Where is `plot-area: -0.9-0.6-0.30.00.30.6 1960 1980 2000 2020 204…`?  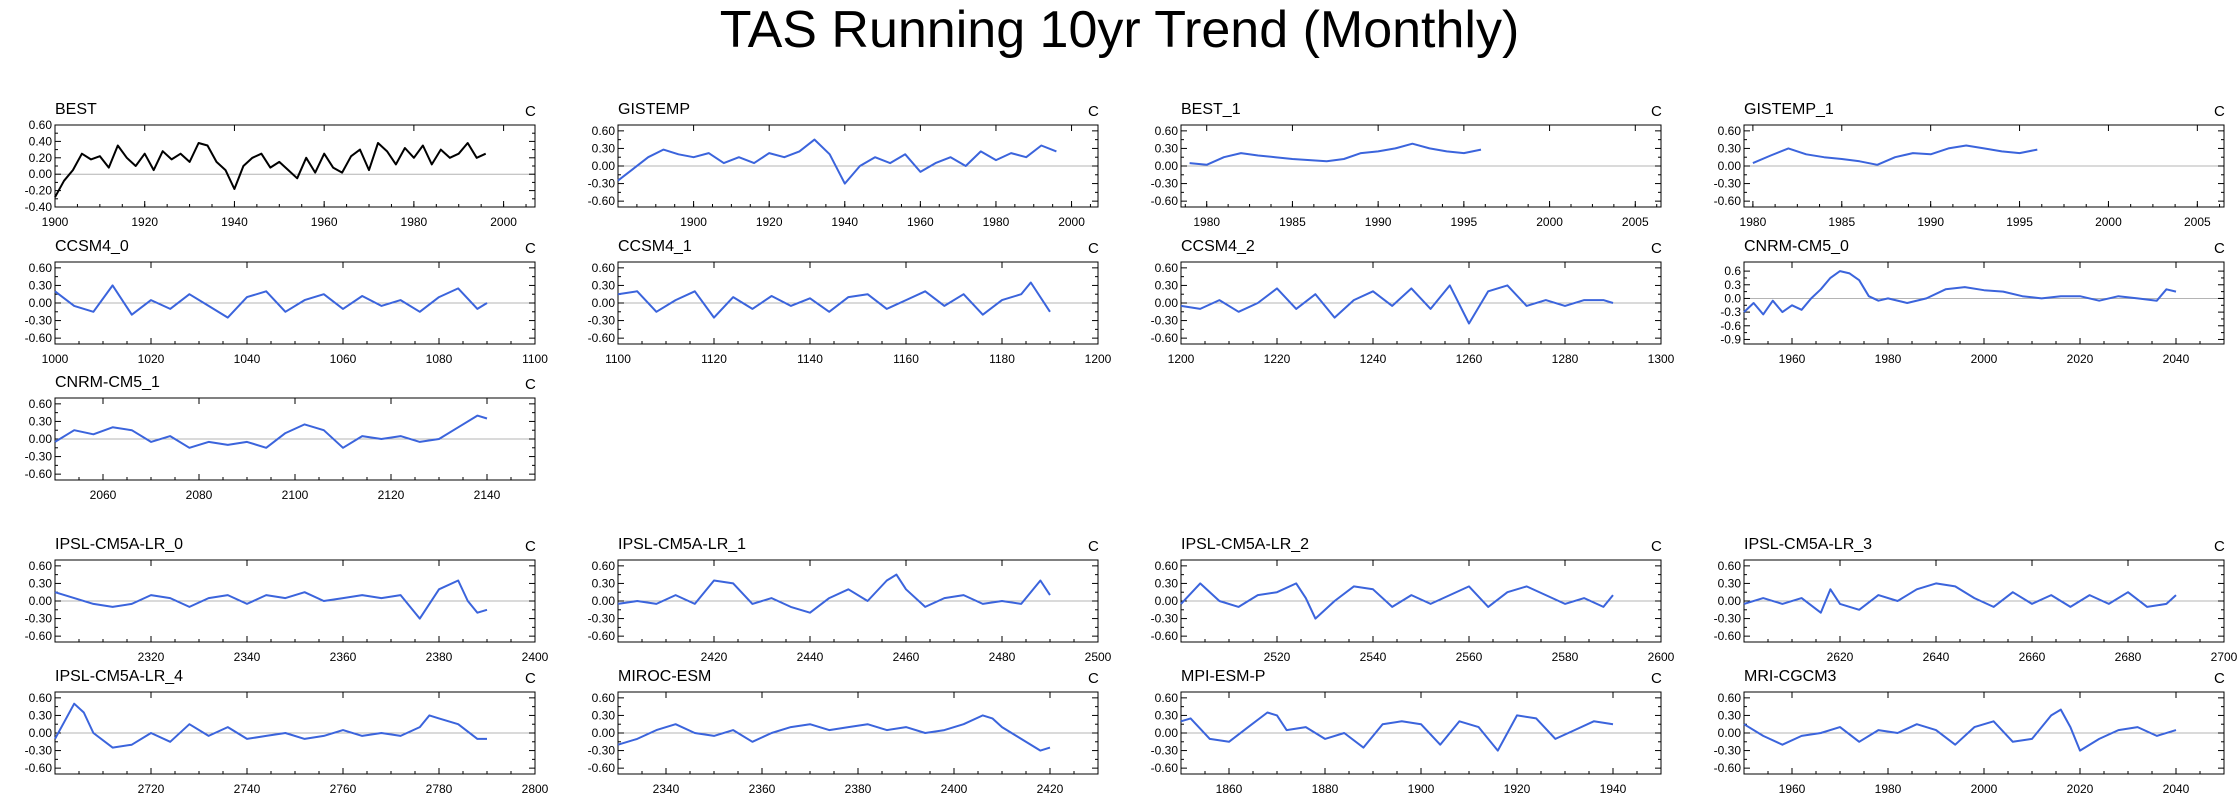 plot-area: -0.9-0.6-0.30.00.30.6 1960 1980 2000 2020 204… is located at coordinates (1972, 313).